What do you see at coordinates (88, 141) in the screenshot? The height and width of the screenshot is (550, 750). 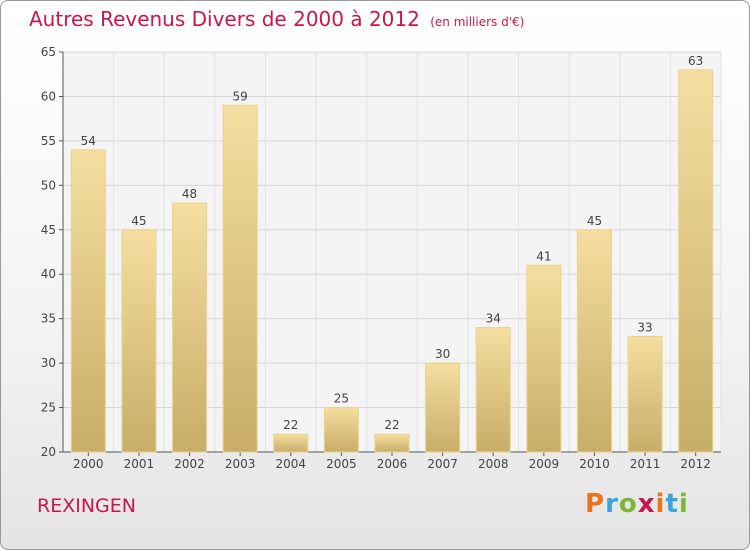 I see `data-label-2000: 54` at bounding box center [88, 141].